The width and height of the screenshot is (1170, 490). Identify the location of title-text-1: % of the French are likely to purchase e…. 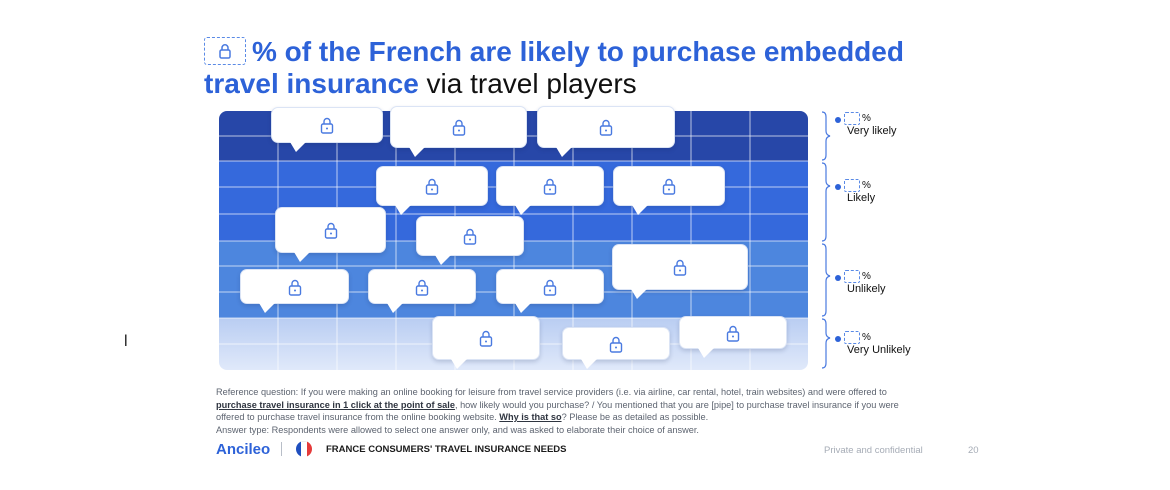
(578, 51).